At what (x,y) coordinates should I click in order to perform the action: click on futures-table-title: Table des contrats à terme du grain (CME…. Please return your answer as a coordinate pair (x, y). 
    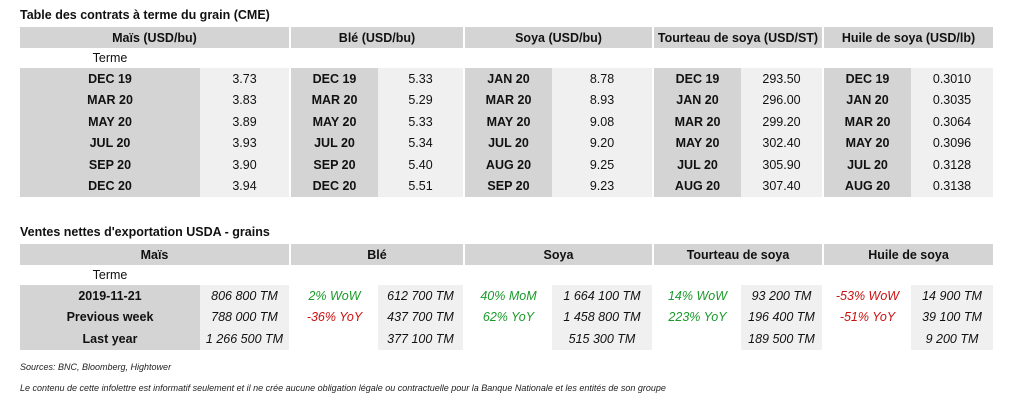
    Looking at the image, I should click on (145, 15).